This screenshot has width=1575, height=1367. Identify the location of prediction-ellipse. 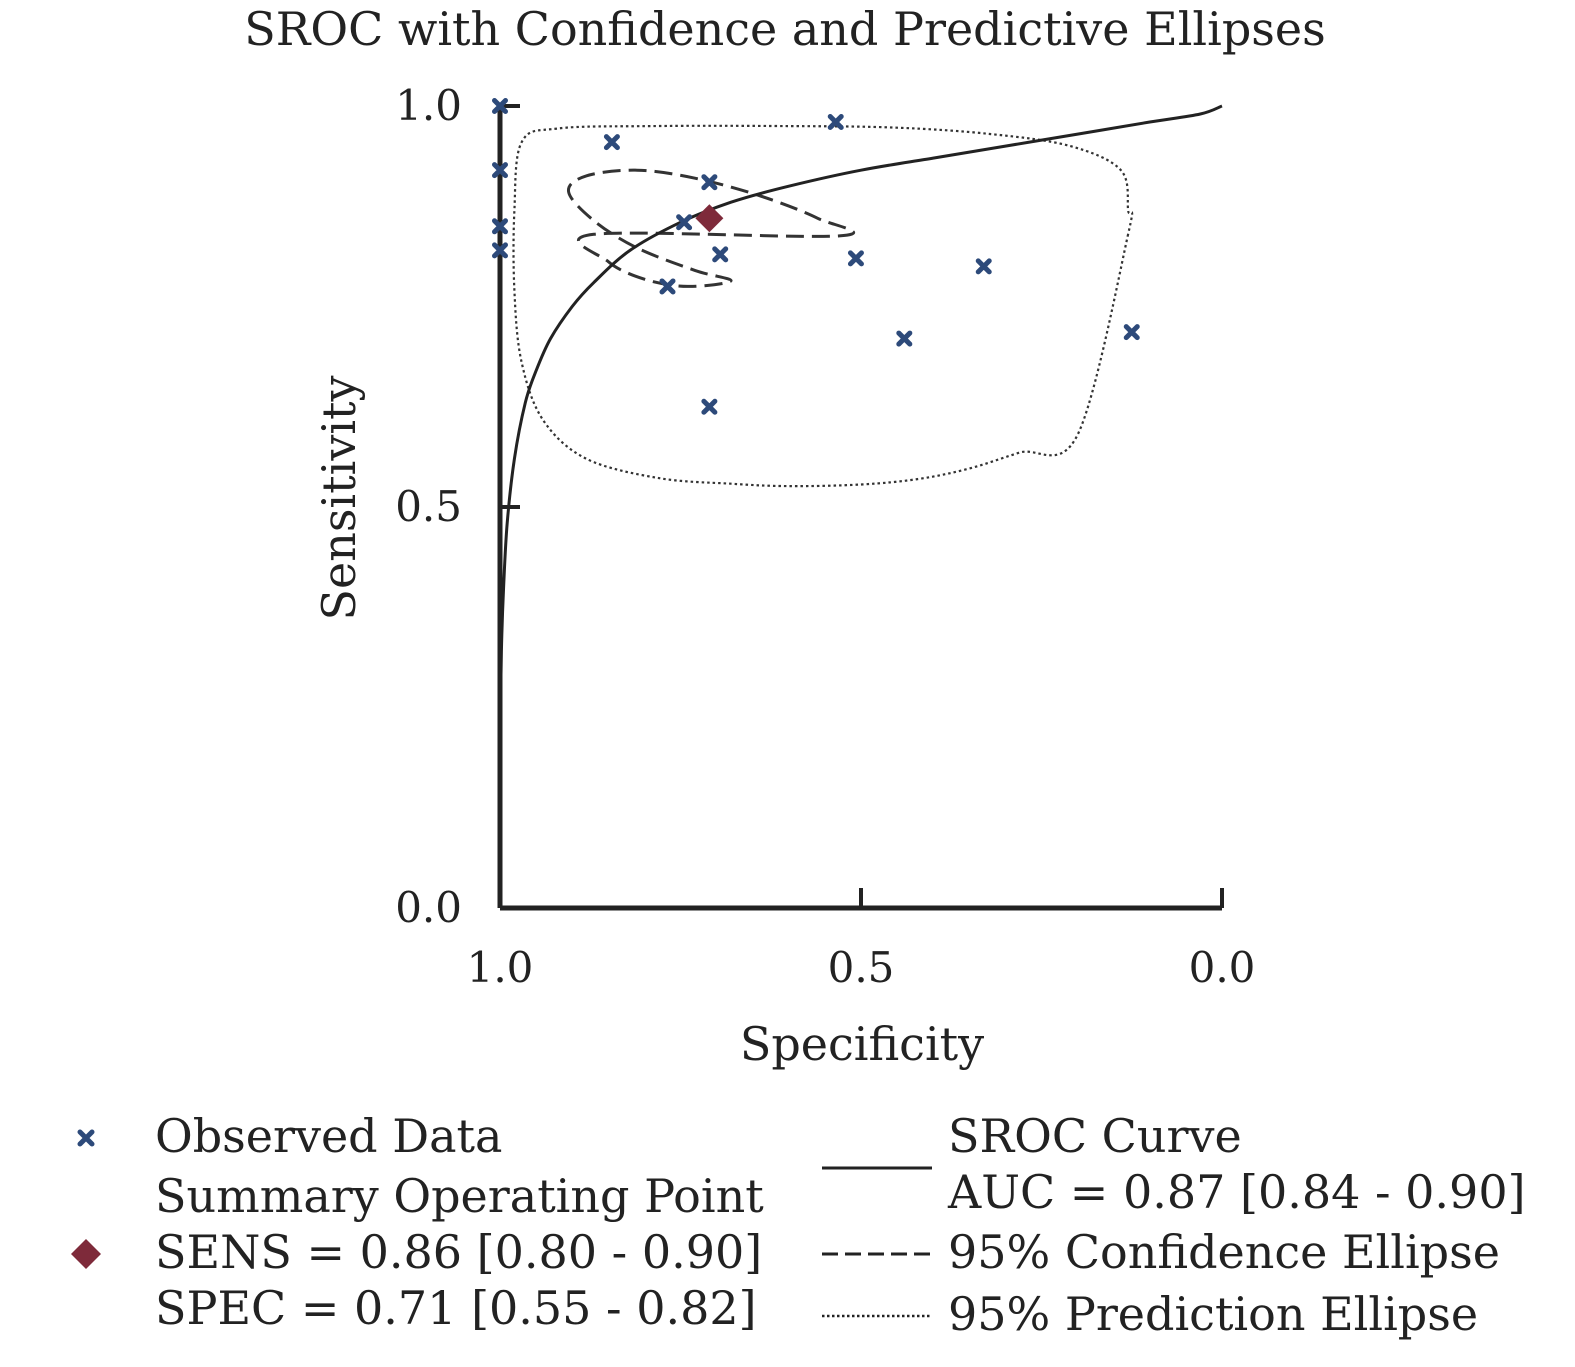
(823, 306).